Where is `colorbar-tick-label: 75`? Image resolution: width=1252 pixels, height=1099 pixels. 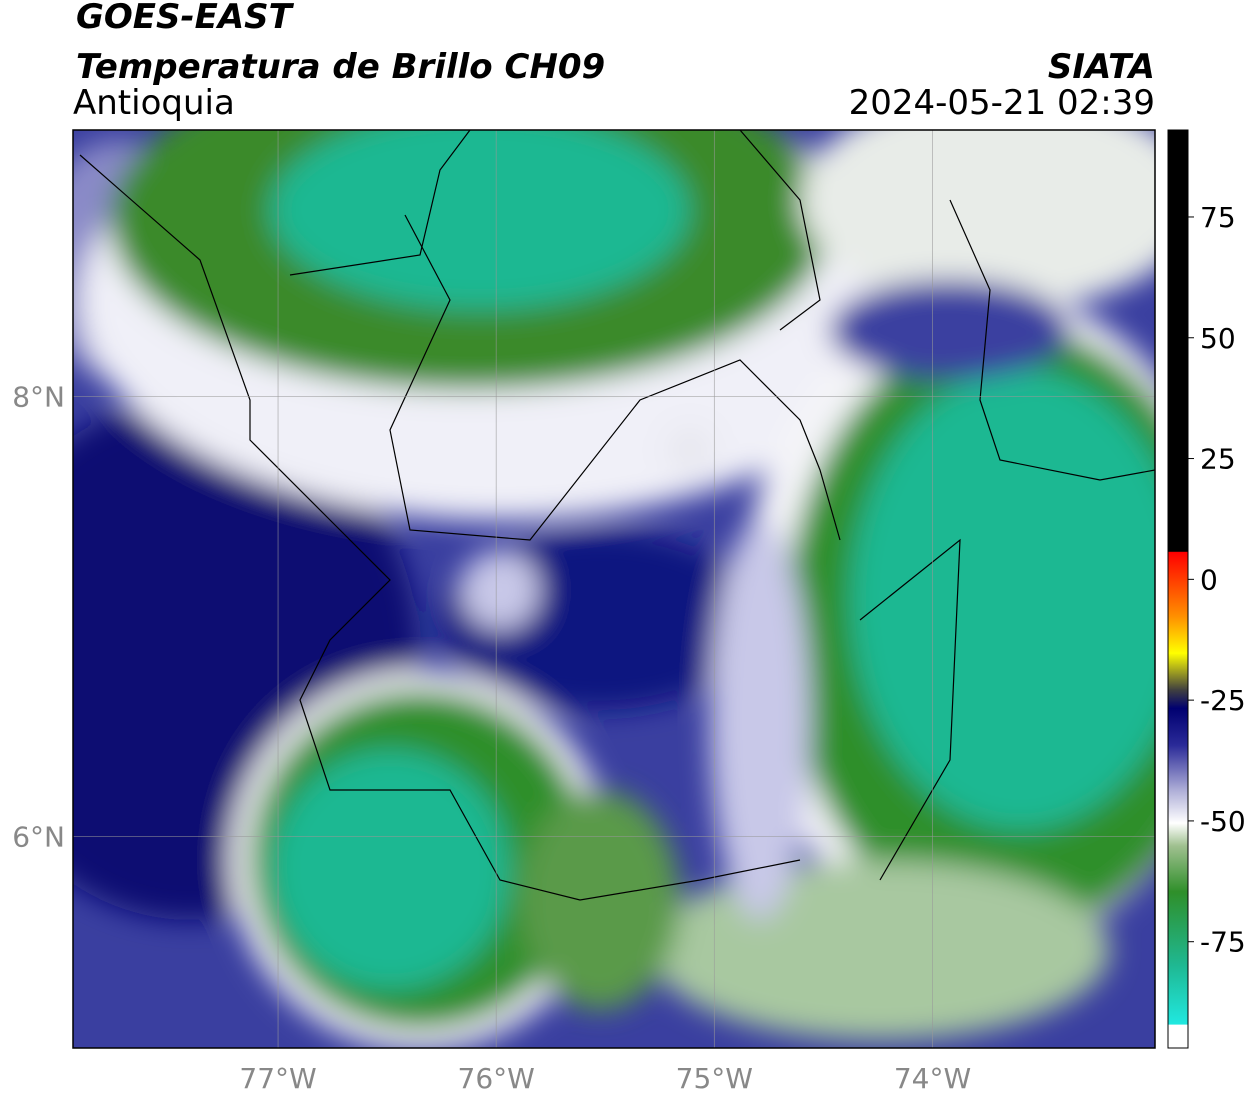 colorbar-tick-label: 75 is located at coordinates (1218, 217).